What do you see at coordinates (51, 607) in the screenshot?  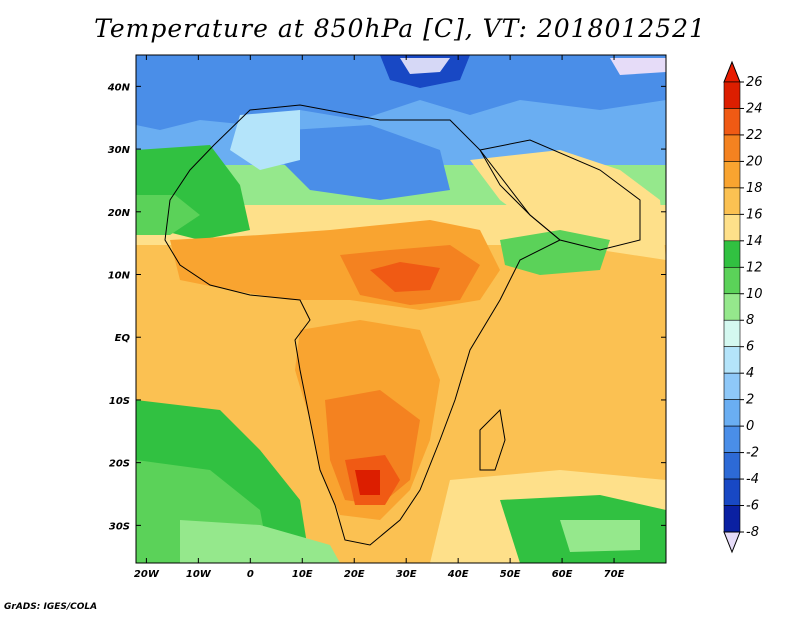 I see `grads-credit: GrADS: IGES/COLA` at bounding box center [51, 607].